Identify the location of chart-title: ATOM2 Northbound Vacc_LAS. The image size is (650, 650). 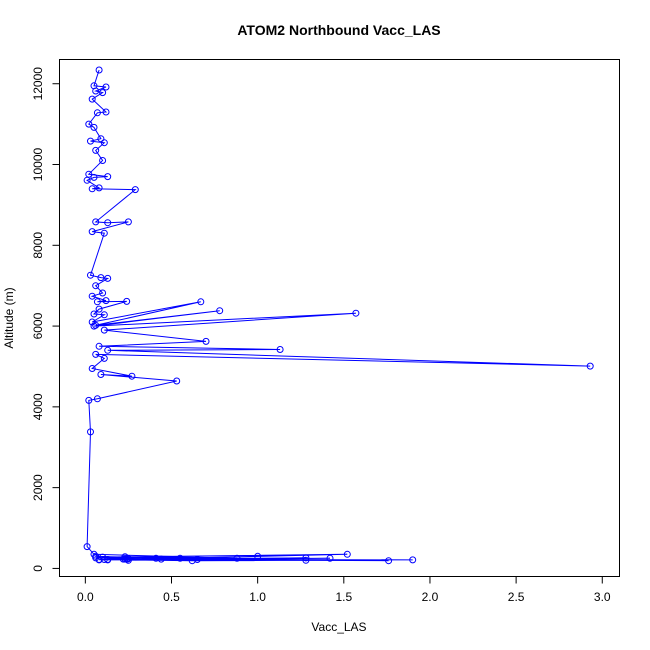
(338, 30).